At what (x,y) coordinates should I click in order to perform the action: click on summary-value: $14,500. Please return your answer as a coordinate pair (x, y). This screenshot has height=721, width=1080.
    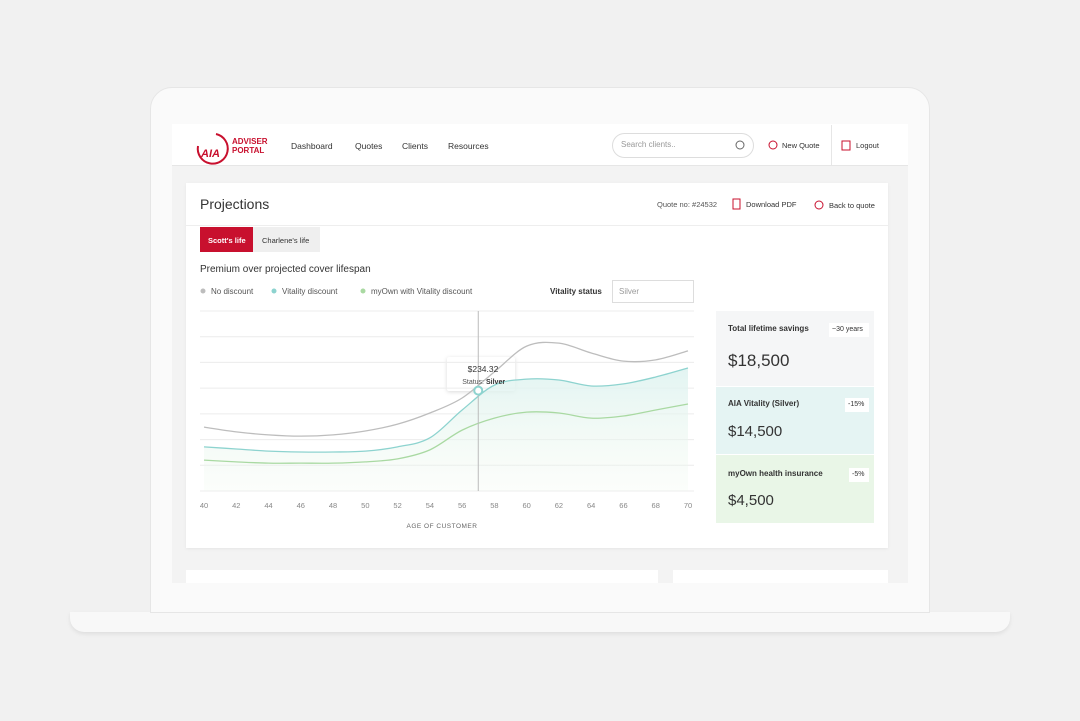
    Looking at the image, I should click on (755, 431).